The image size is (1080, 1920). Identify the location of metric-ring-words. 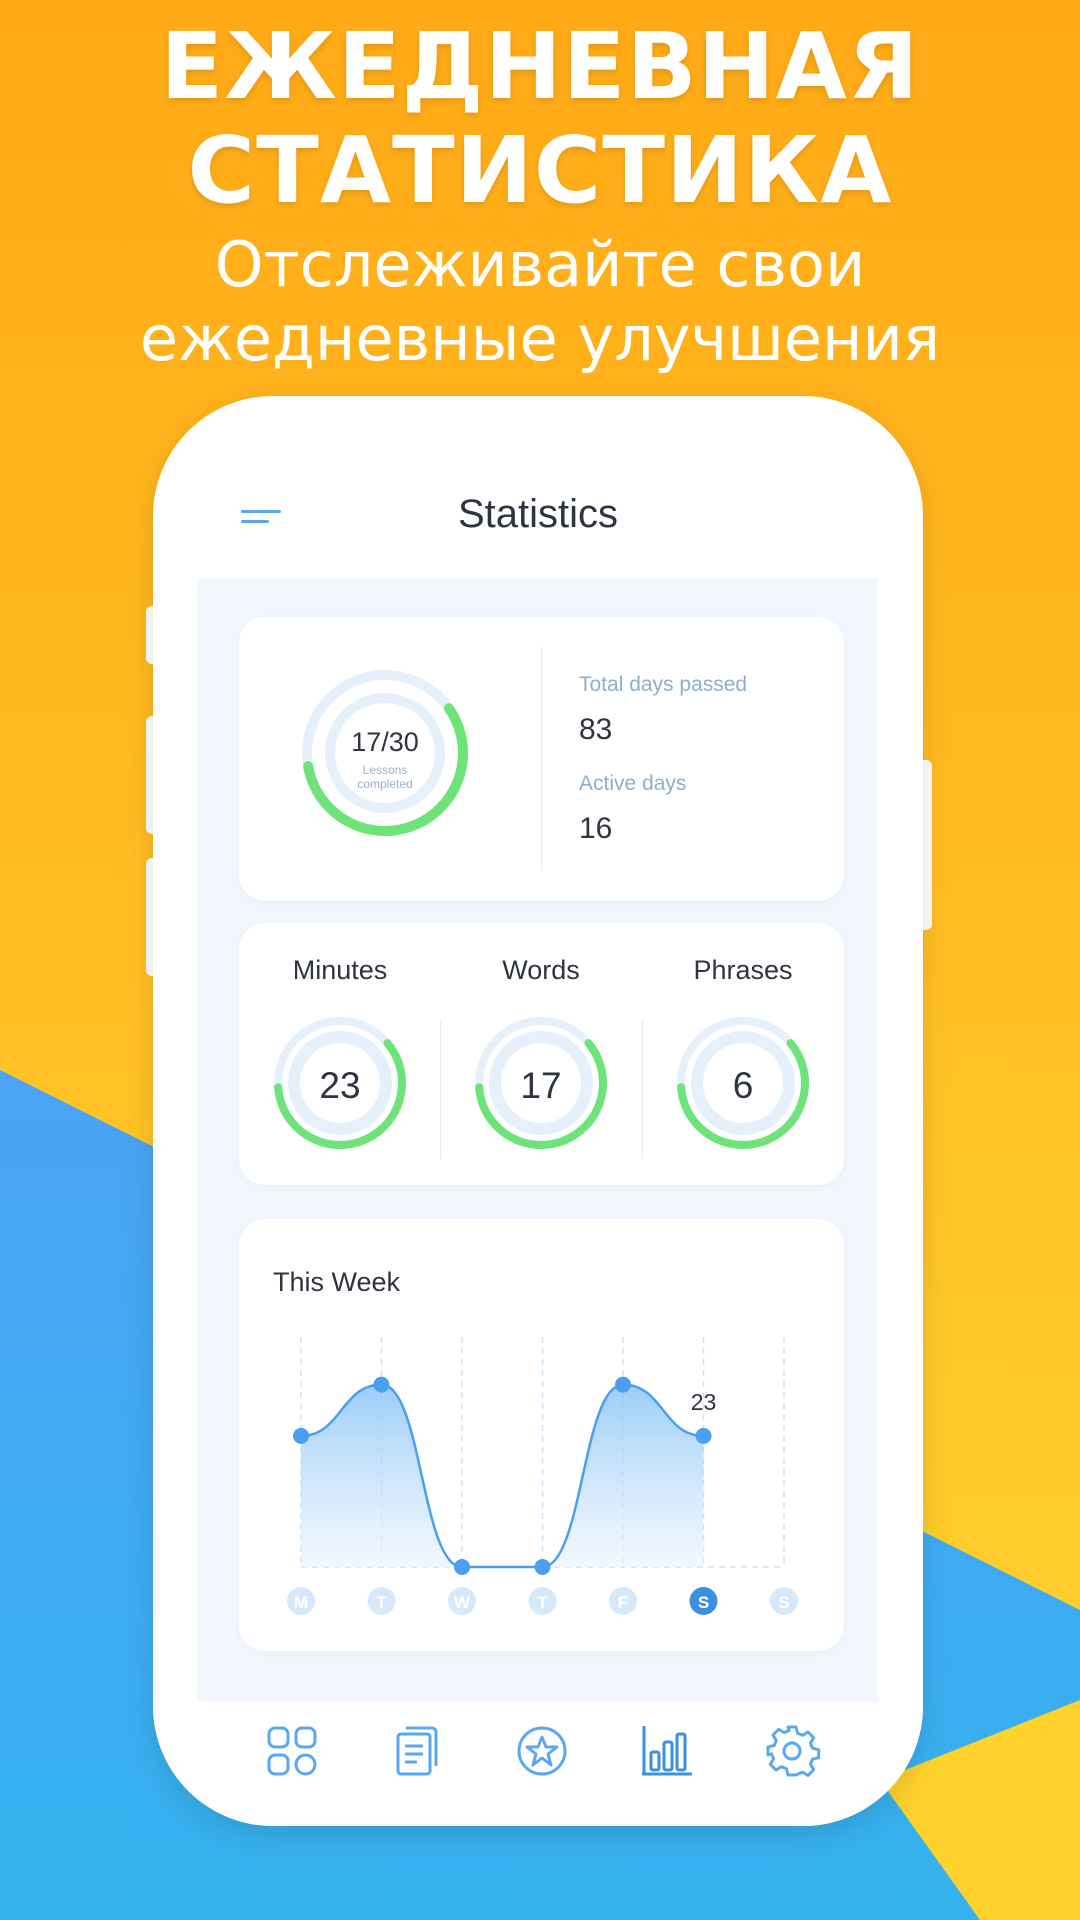
(541, 1083).